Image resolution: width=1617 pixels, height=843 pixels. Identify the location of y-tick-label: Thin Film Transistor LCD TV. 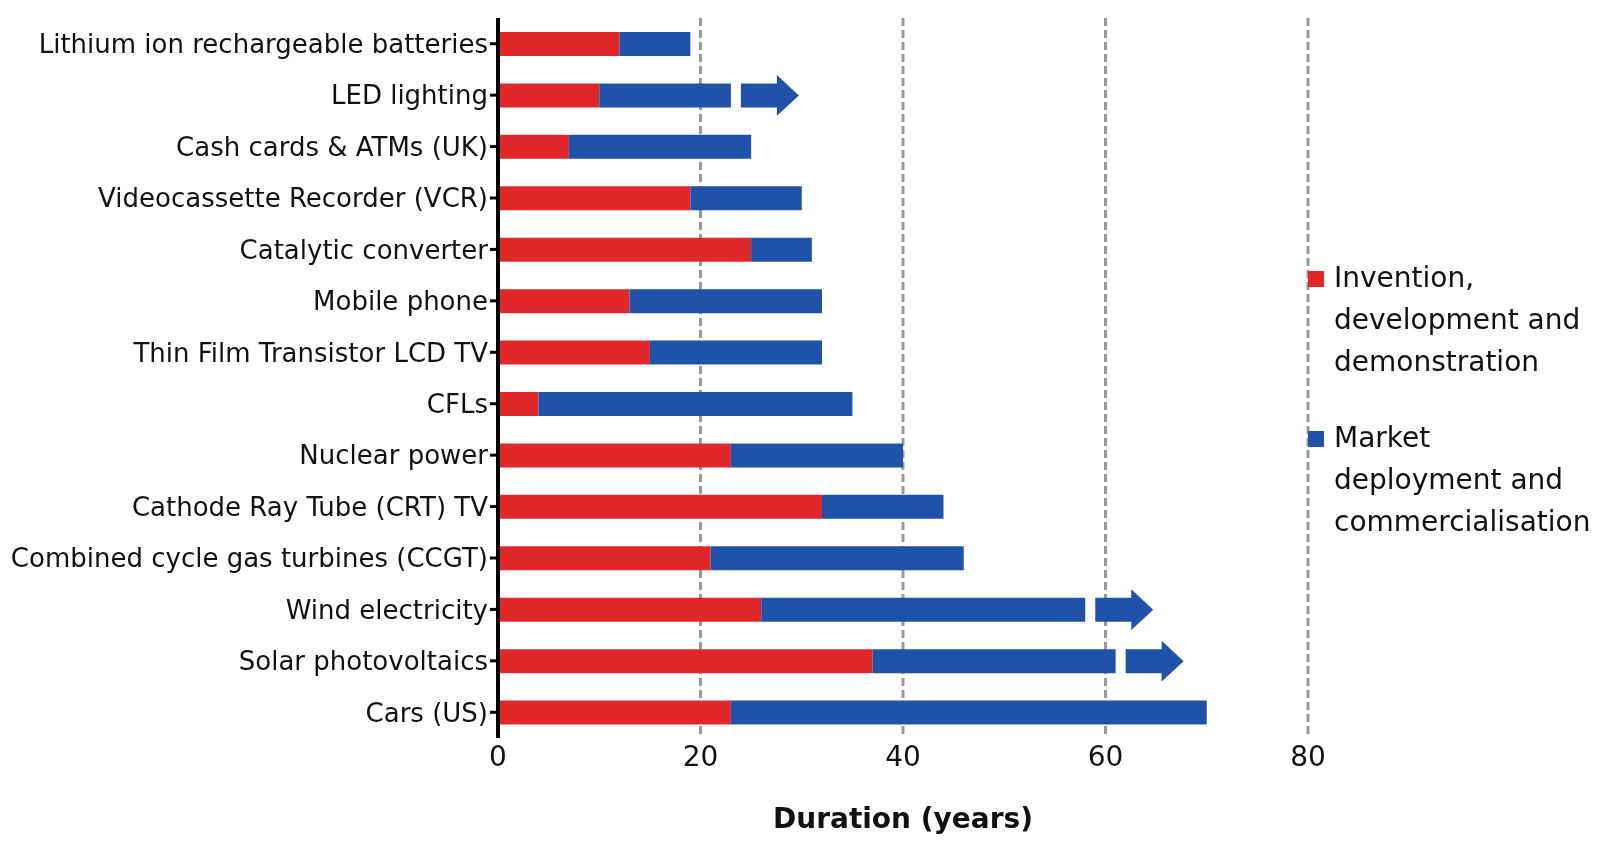
(310, 352).